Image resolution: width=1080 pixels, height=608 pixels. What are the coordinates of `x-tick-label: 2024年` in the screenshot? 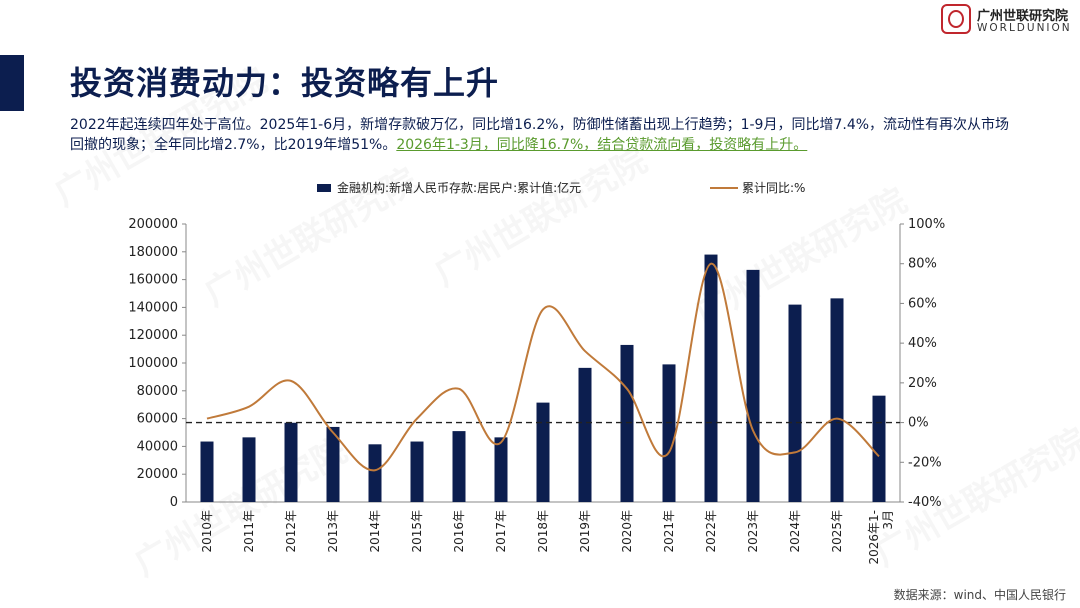 It's located at (795, 531).